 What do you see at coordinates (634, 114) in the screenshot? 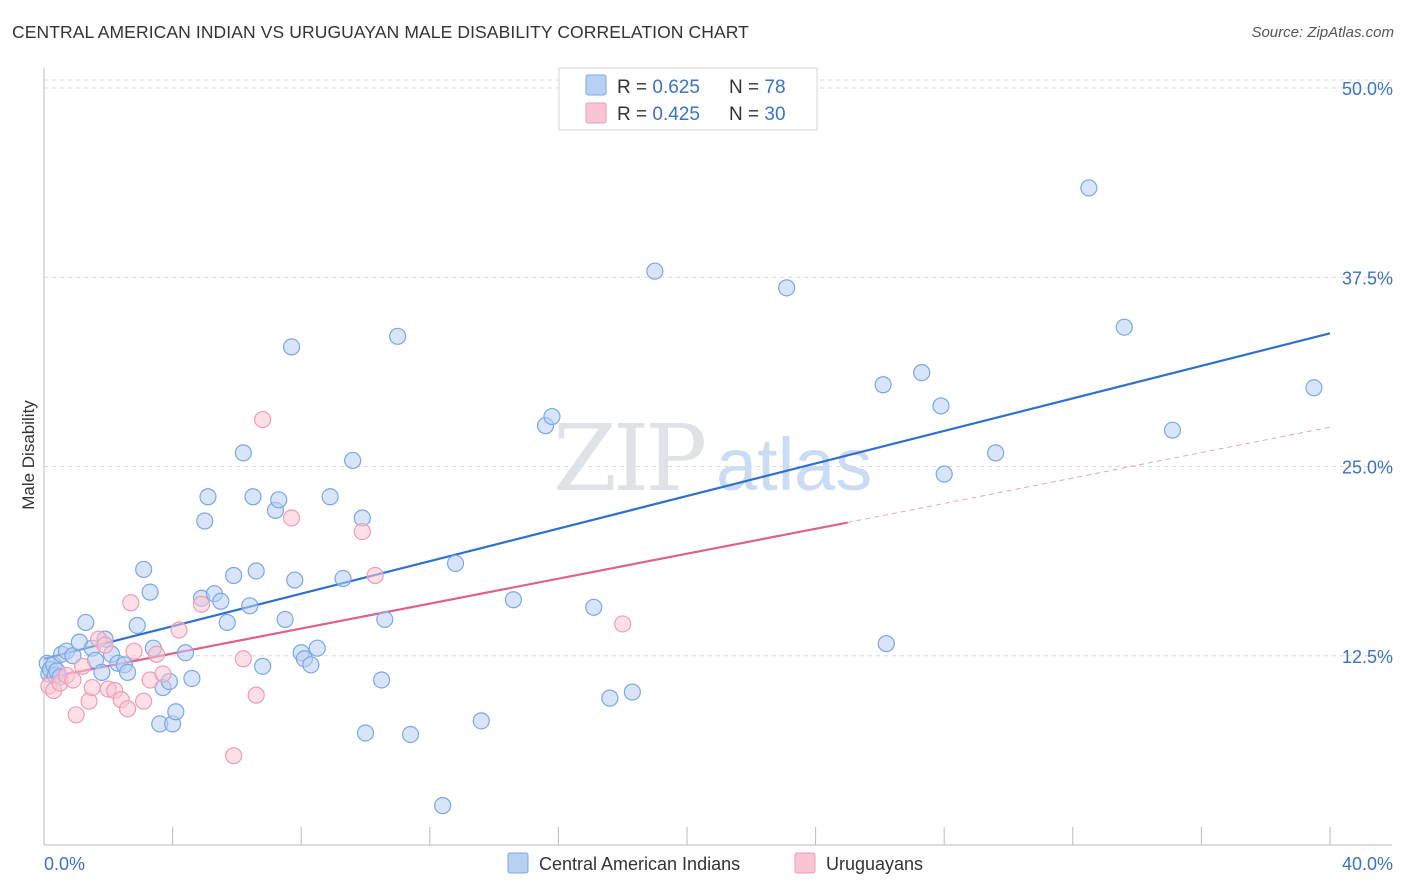
I see `legend-r-label-2: R =` at bounding box center [634, 114].